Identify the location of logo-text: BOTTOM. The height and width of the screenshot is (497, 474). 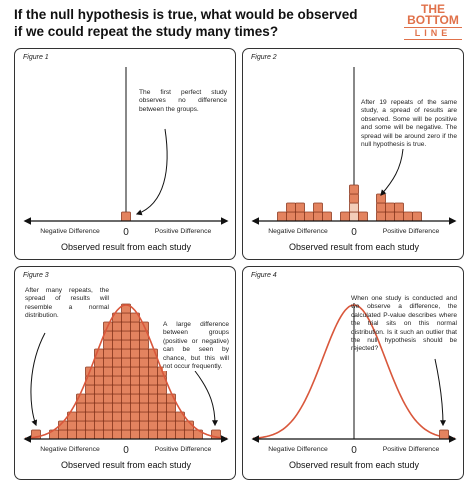
(433, 20).